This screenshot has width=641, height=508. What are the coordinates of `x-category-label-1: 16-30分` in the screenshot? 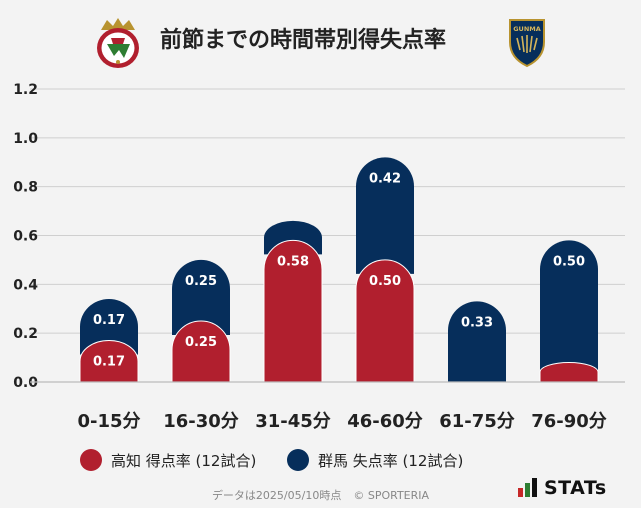 It's located at (201, 421).